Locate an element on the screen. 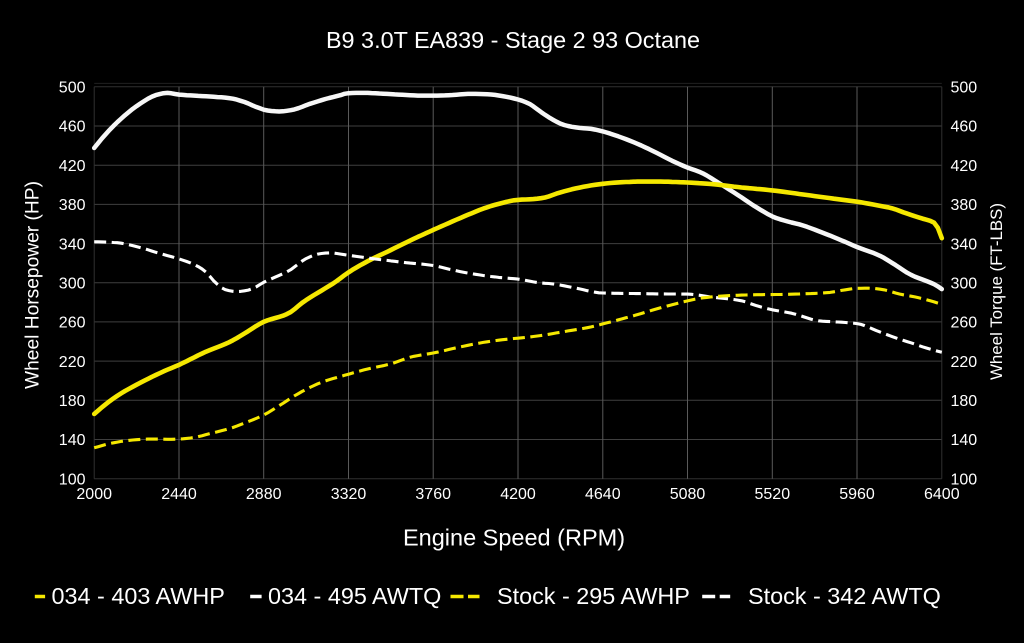 The image size is (1024, 643). svg-text: 034 - 495 AWTQ is located at coordinates (354, 596).